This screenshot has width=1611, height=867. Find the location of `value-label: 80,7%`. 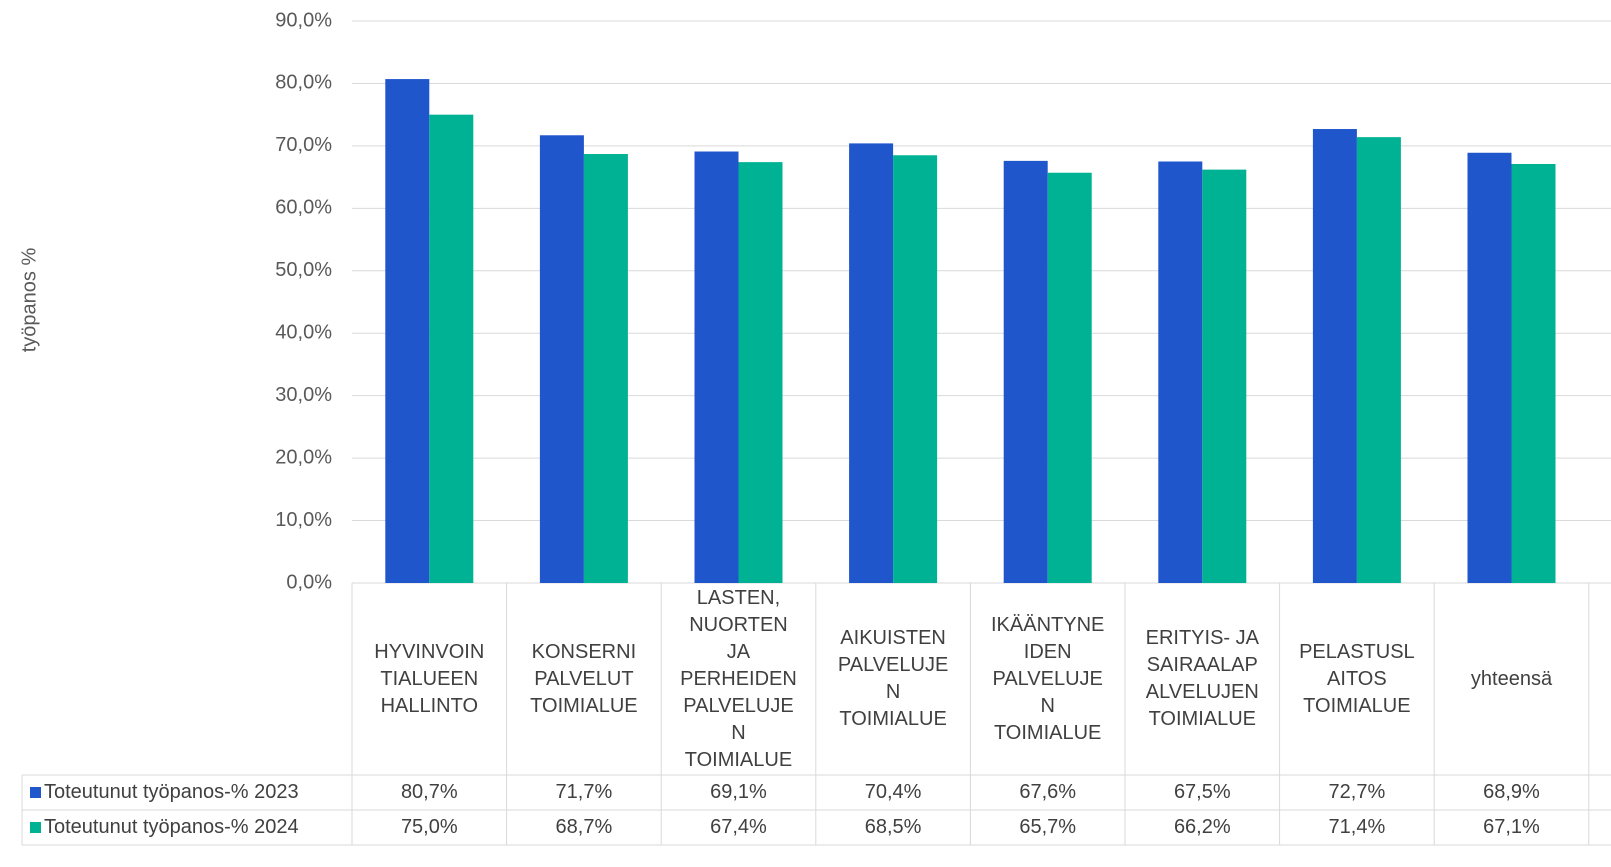

value-label: 80,7% is located at coordinates (429, 792).